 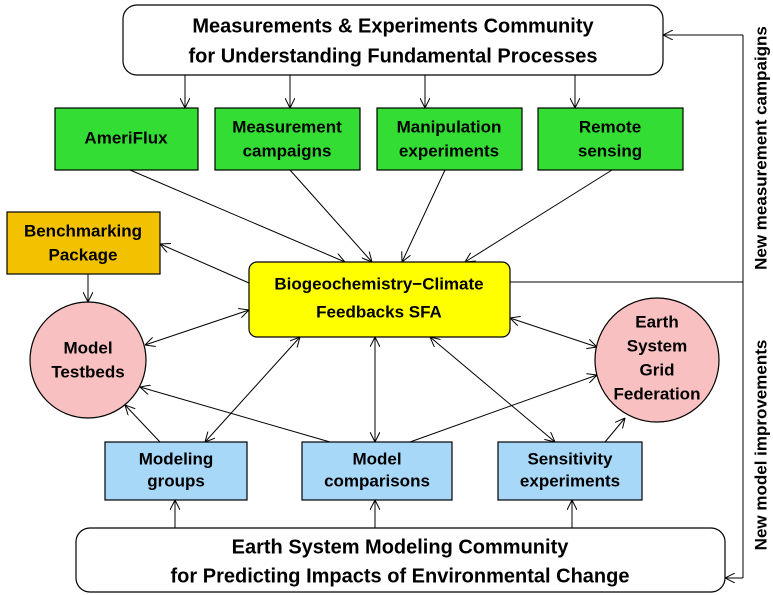 I want to click on top-box-text: for Understanding Fundamental Processes, so click(x=393, y=56).